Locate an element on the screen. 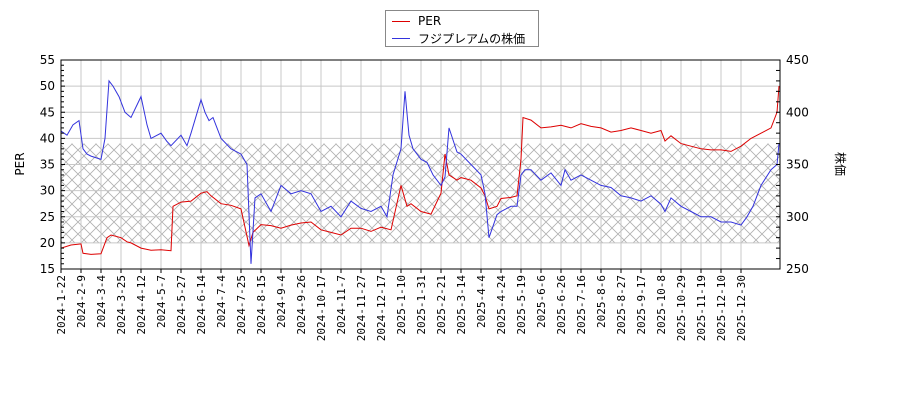  x-tick-label: 2024-10-17 is located at coordinates (321, 308).